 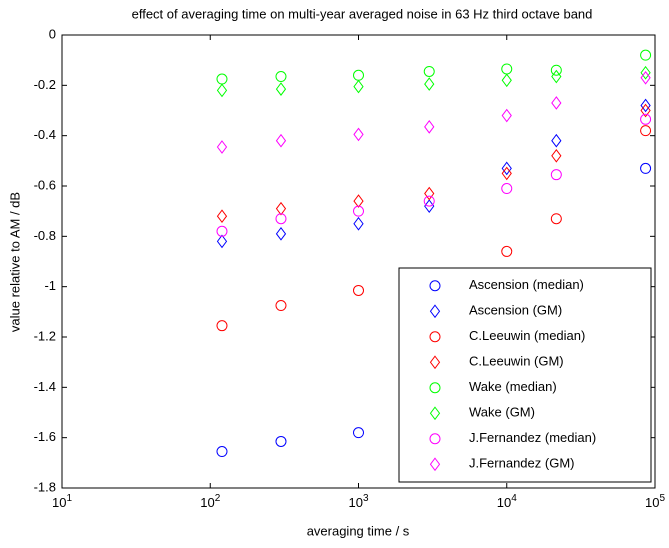 What do you see at coordinates (45, 335) in the screenshot?
I see `y-tick-label: -1.2` at bounding box center [45, 335].